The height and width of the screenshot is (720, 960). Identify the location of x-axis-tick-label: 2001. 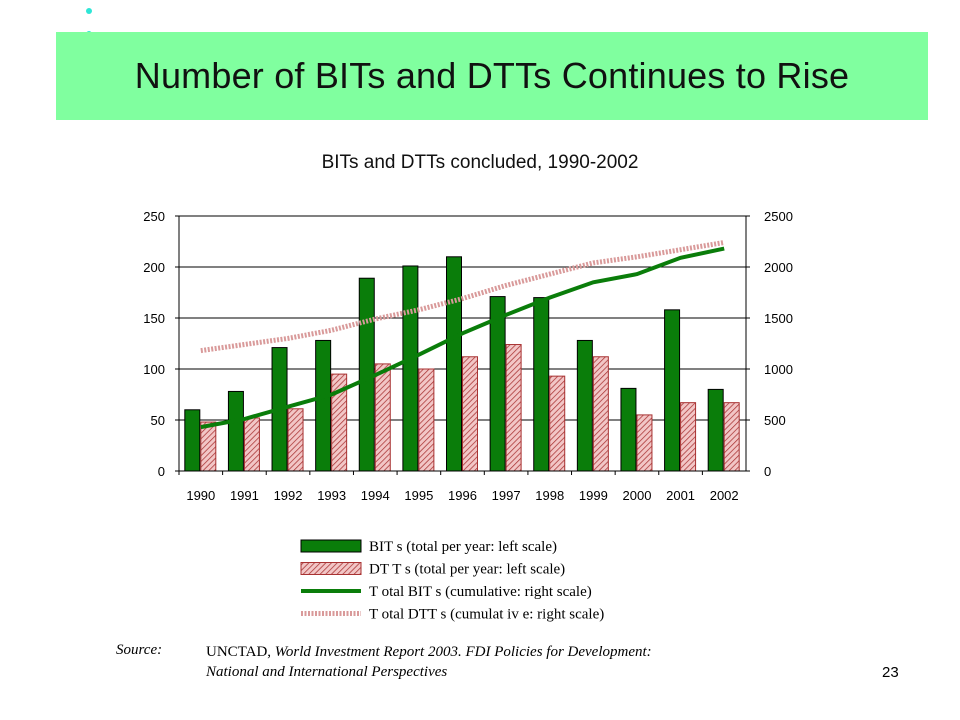
(680, 495).